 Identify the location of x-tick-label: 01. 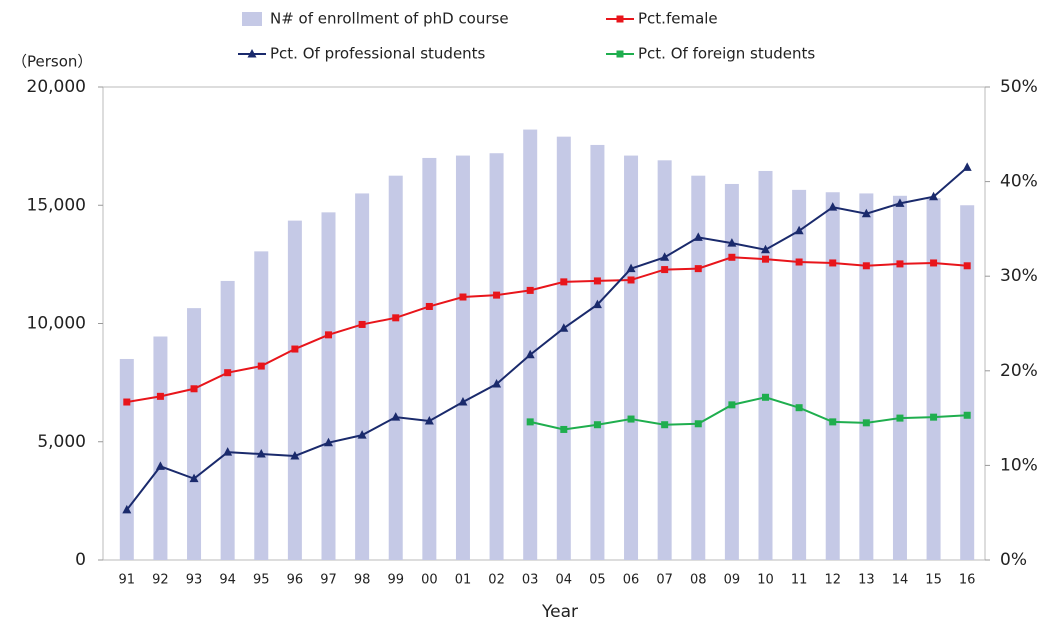
(463, 580).